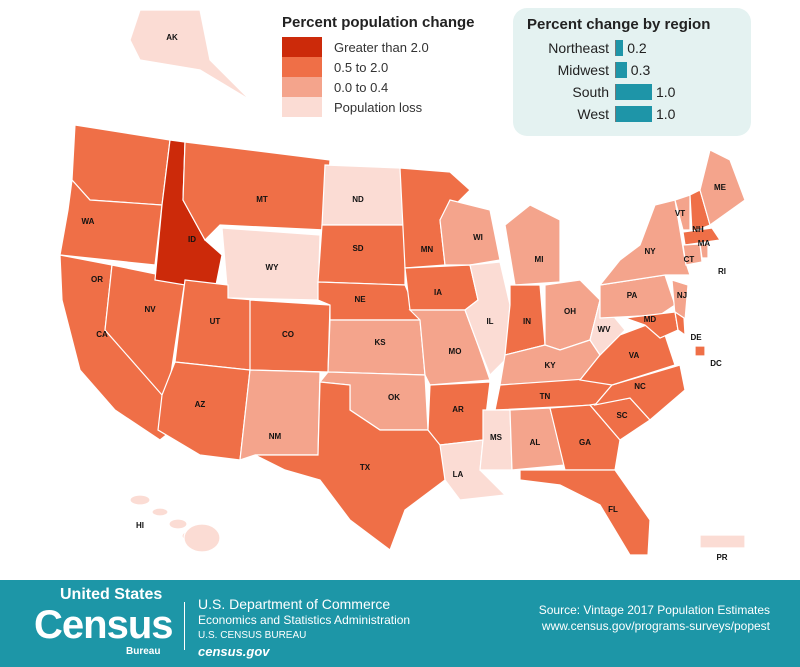 This screenshot has height=667, width=800. I want to click on state-label: WI, so click(478, 237).